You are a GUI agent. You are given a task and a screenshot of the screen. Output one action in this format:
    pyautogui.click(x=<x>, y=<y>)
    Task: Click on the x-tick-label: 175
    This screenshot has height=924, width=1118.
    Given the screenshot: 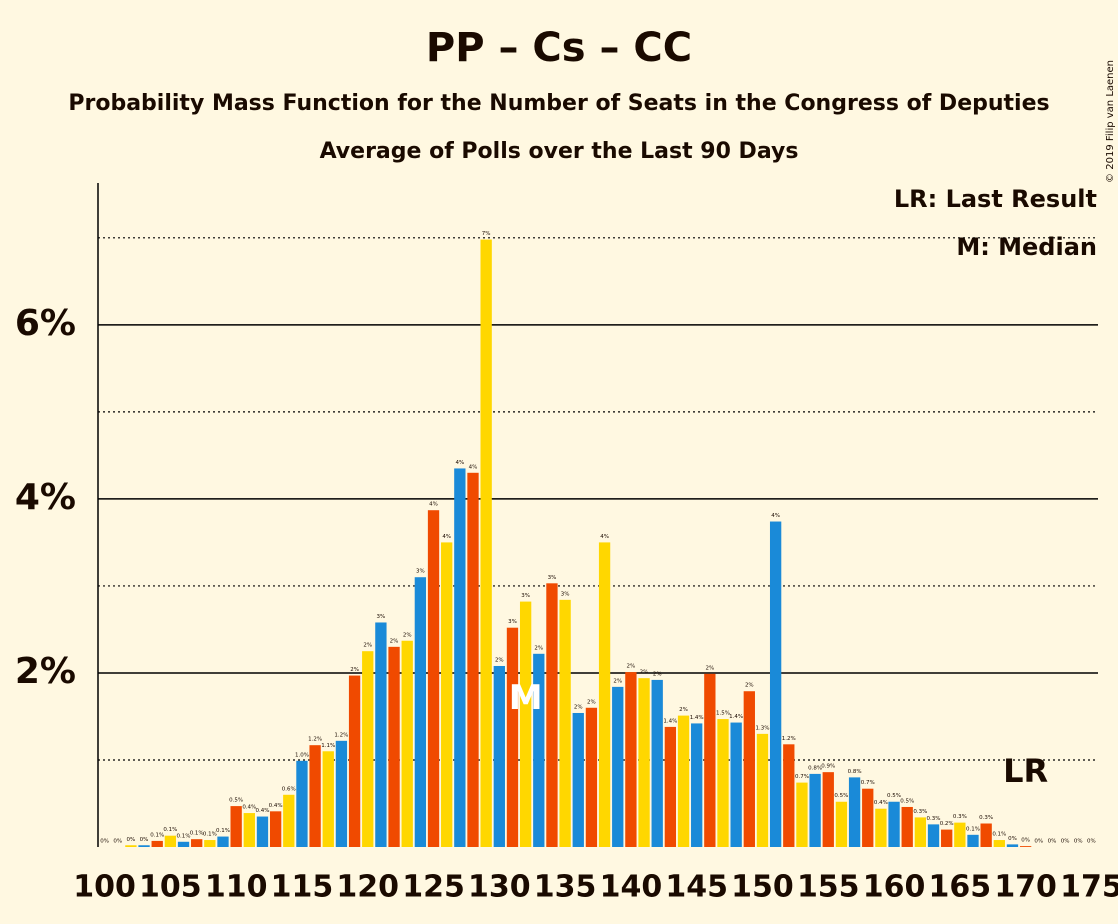 What is the action you would take?
    pyautogui.click(x=1089, y=887)
    